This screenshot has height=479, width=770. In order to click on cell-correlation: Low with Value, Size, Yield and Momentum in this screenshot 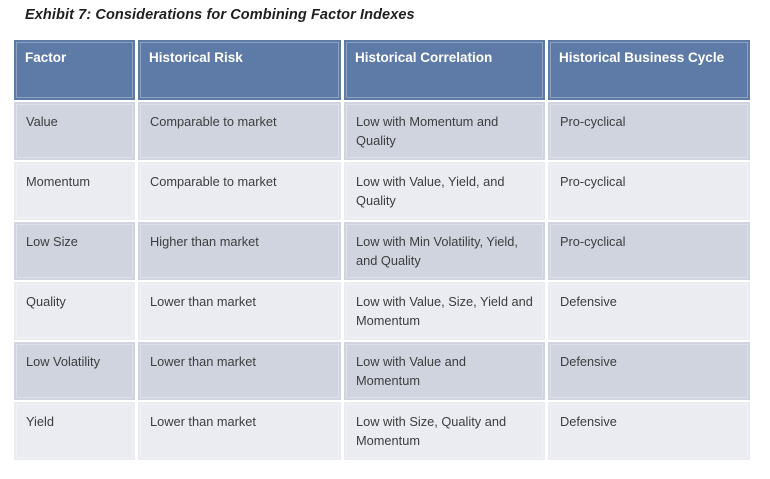, I will do `click(444, 311)`.